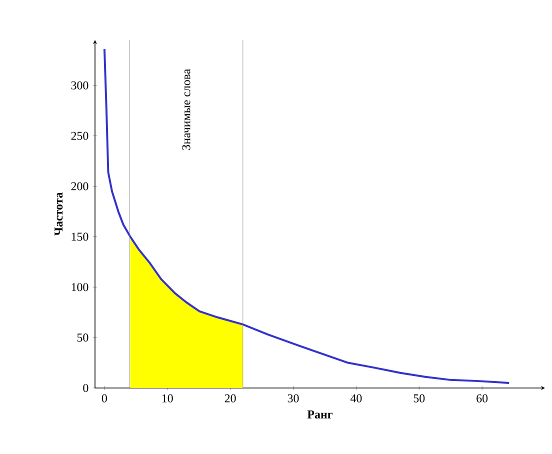 The width and height of the screenshot is (552, 454). What do you see at coordinates (82, 338) in the screenshot?
I see `y-tick-label: 50` at bounding box center [82, 338].